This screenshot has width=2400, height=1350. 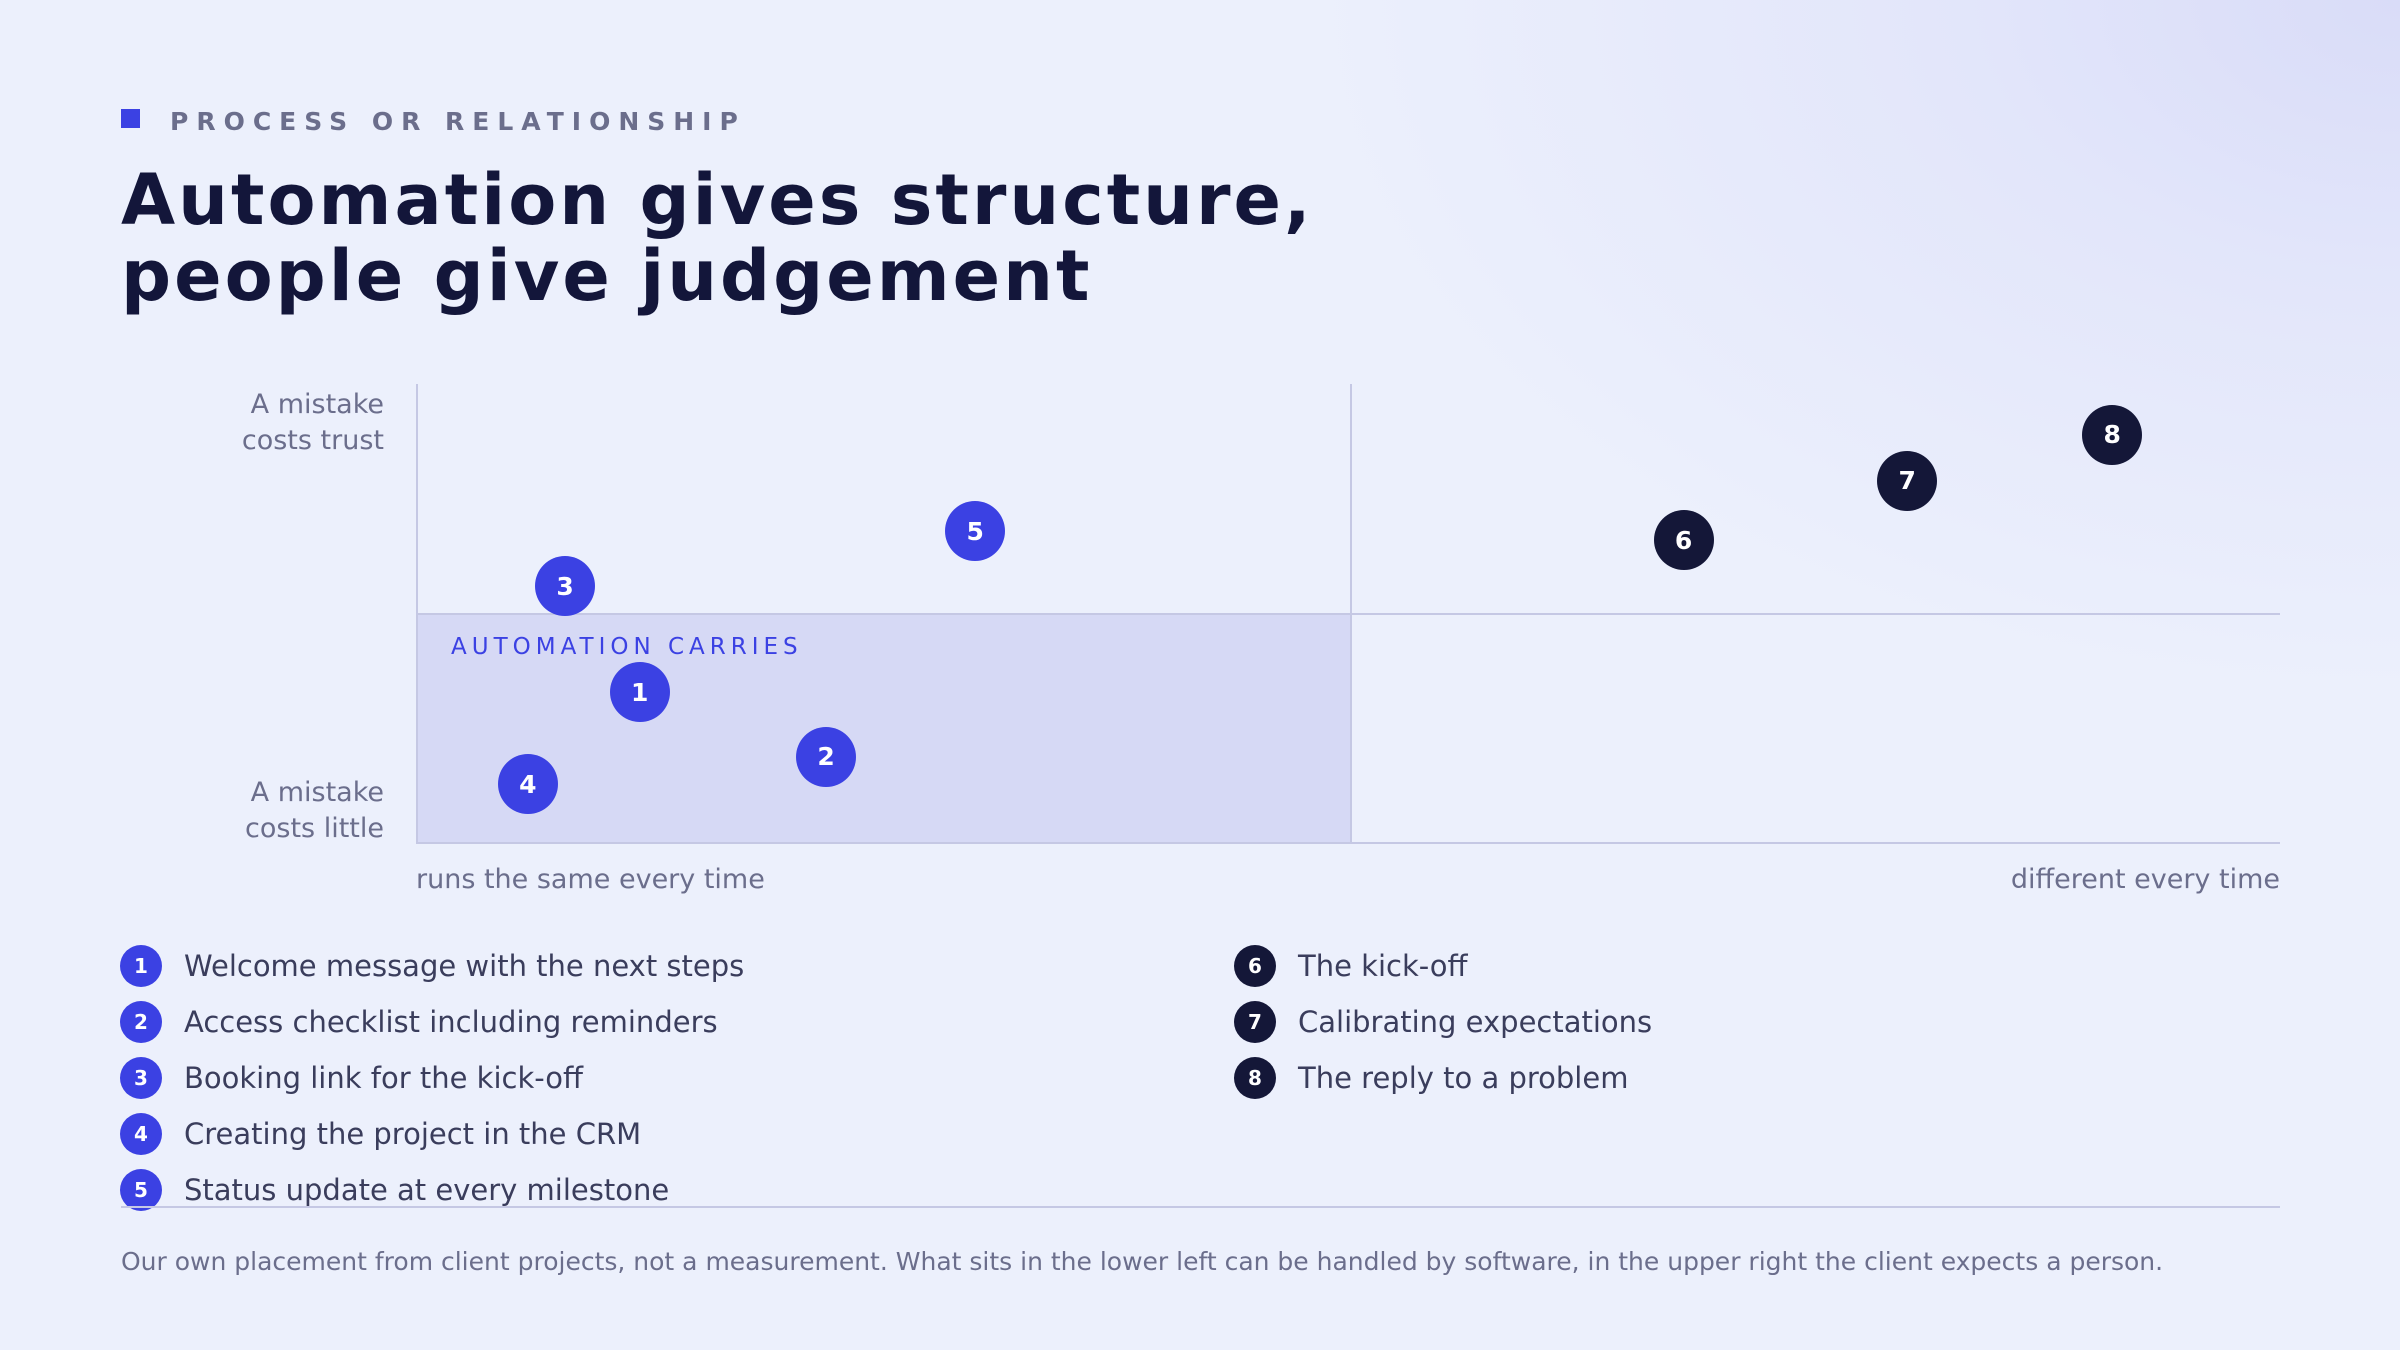 I want to click on chart-point-8: 8, so click(x=2112, y=434).